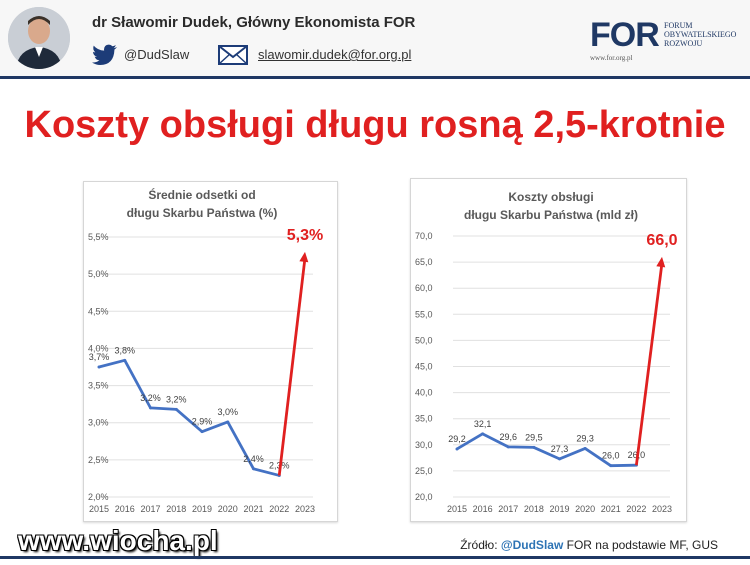 The height and width of the screenshot is (565, 750). I want to click on logo-url: www.for.org.pl, so click(611, 58).